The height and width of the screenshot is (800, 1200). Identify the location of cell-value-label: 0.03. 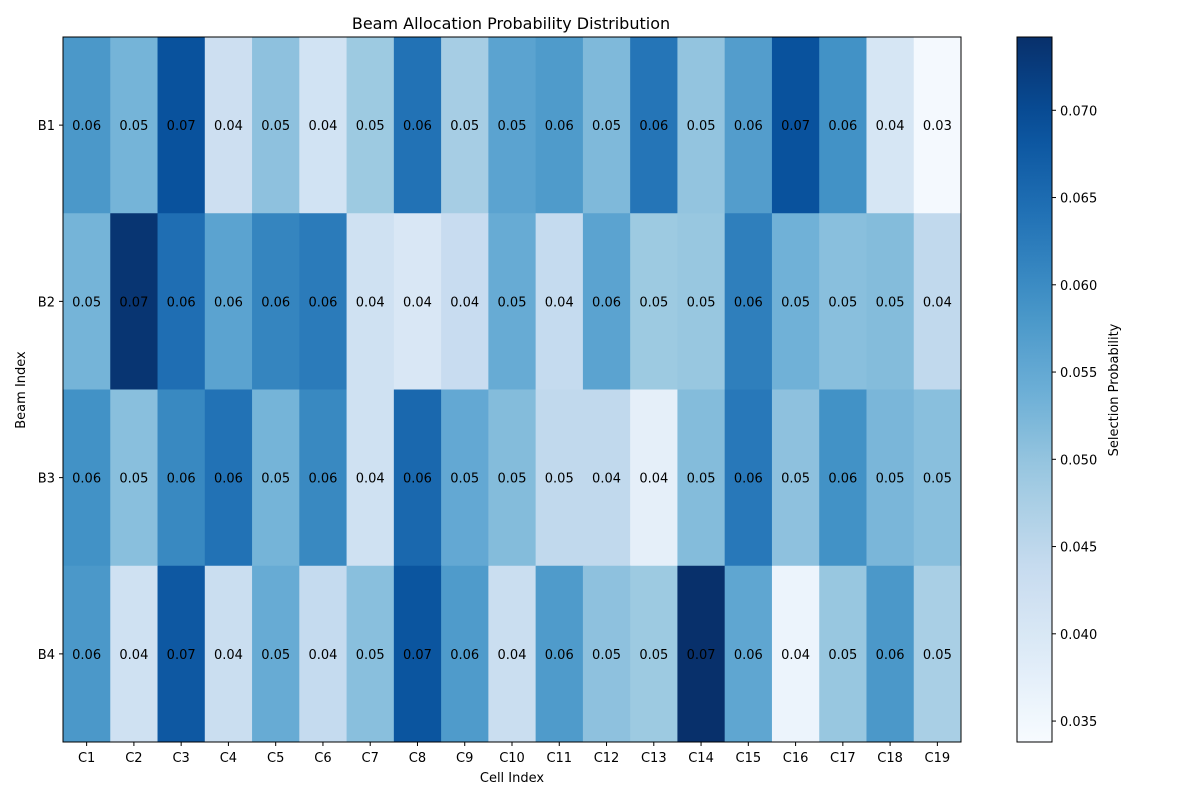
(937, 126).